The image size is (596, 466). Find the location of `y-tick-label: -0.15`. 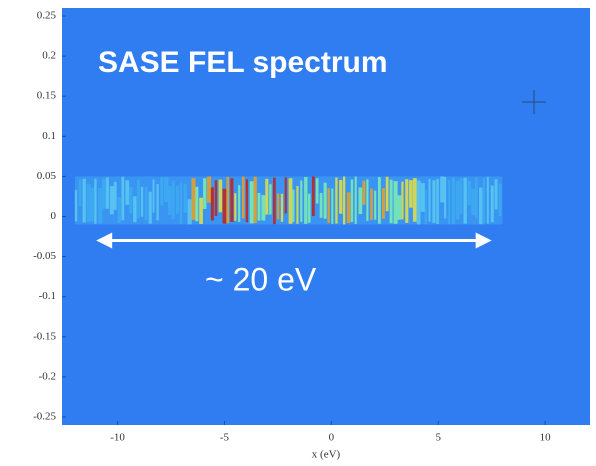

y-tick-label: -0.15 is located at coordinates (44, 336).